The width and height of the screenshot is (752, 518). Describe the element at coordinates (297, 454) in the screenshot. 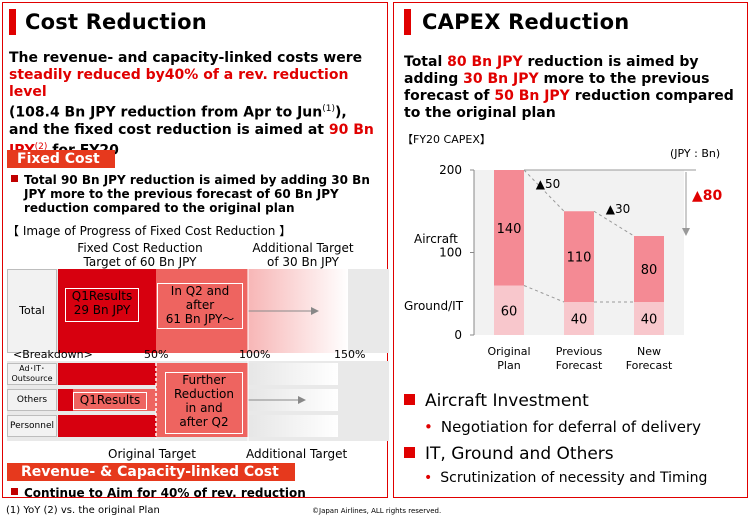

I see `additional-target-bottom-label: Additional Target` at that location.